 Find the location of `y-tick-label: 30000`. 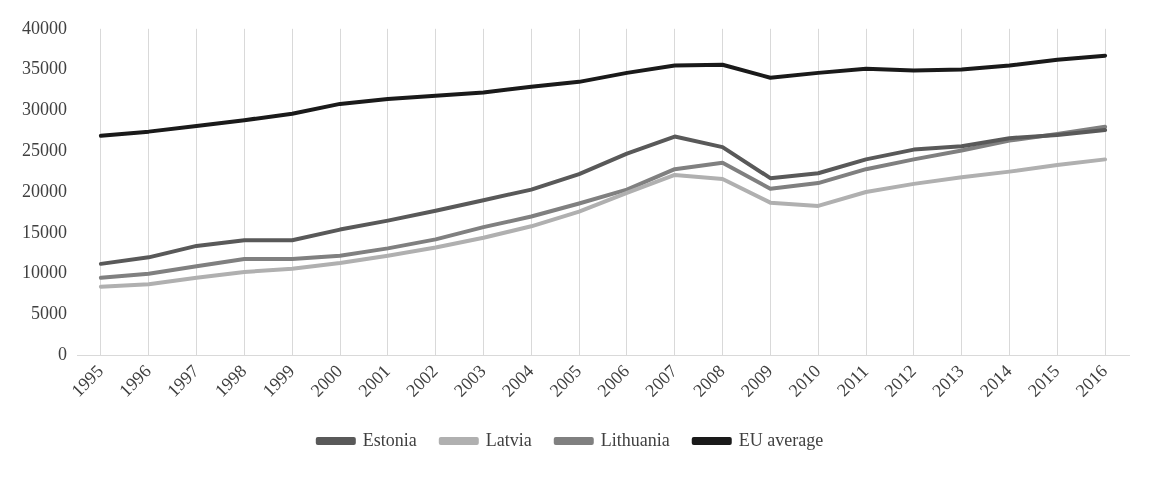

y-tick-label: 30000 is located at coordinates (44, 109).